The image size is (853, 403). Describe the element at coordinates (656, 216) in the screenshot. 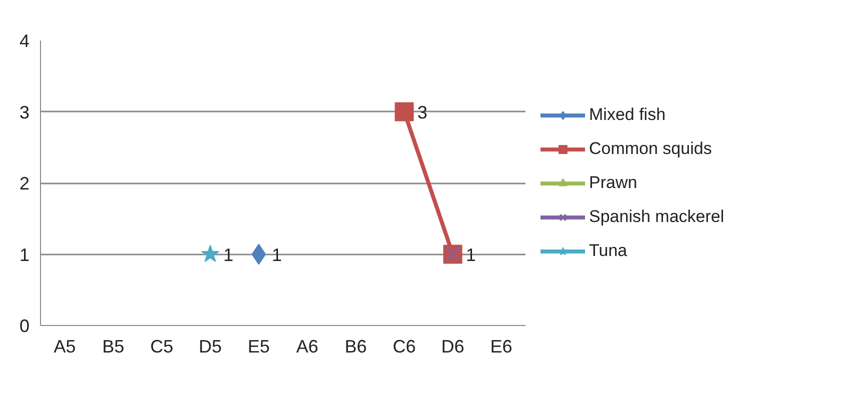

I see `legend-label: Spanish mackerel` at that location.